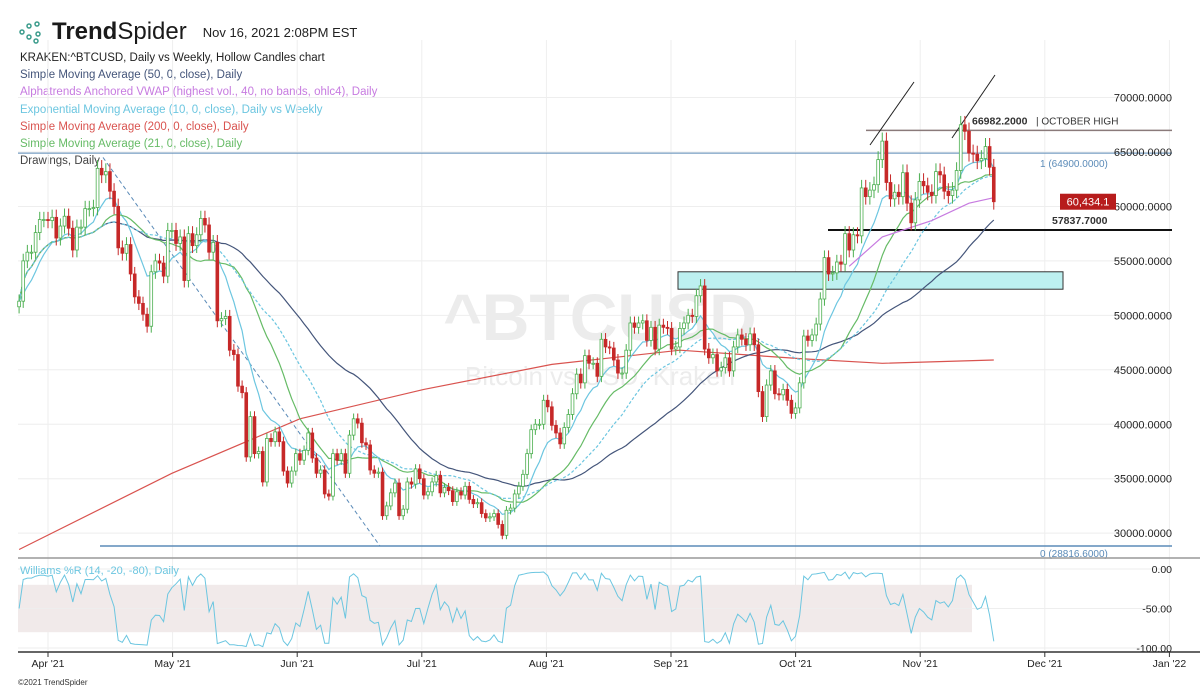  I want to click on vwap-line, so click(921, 232).